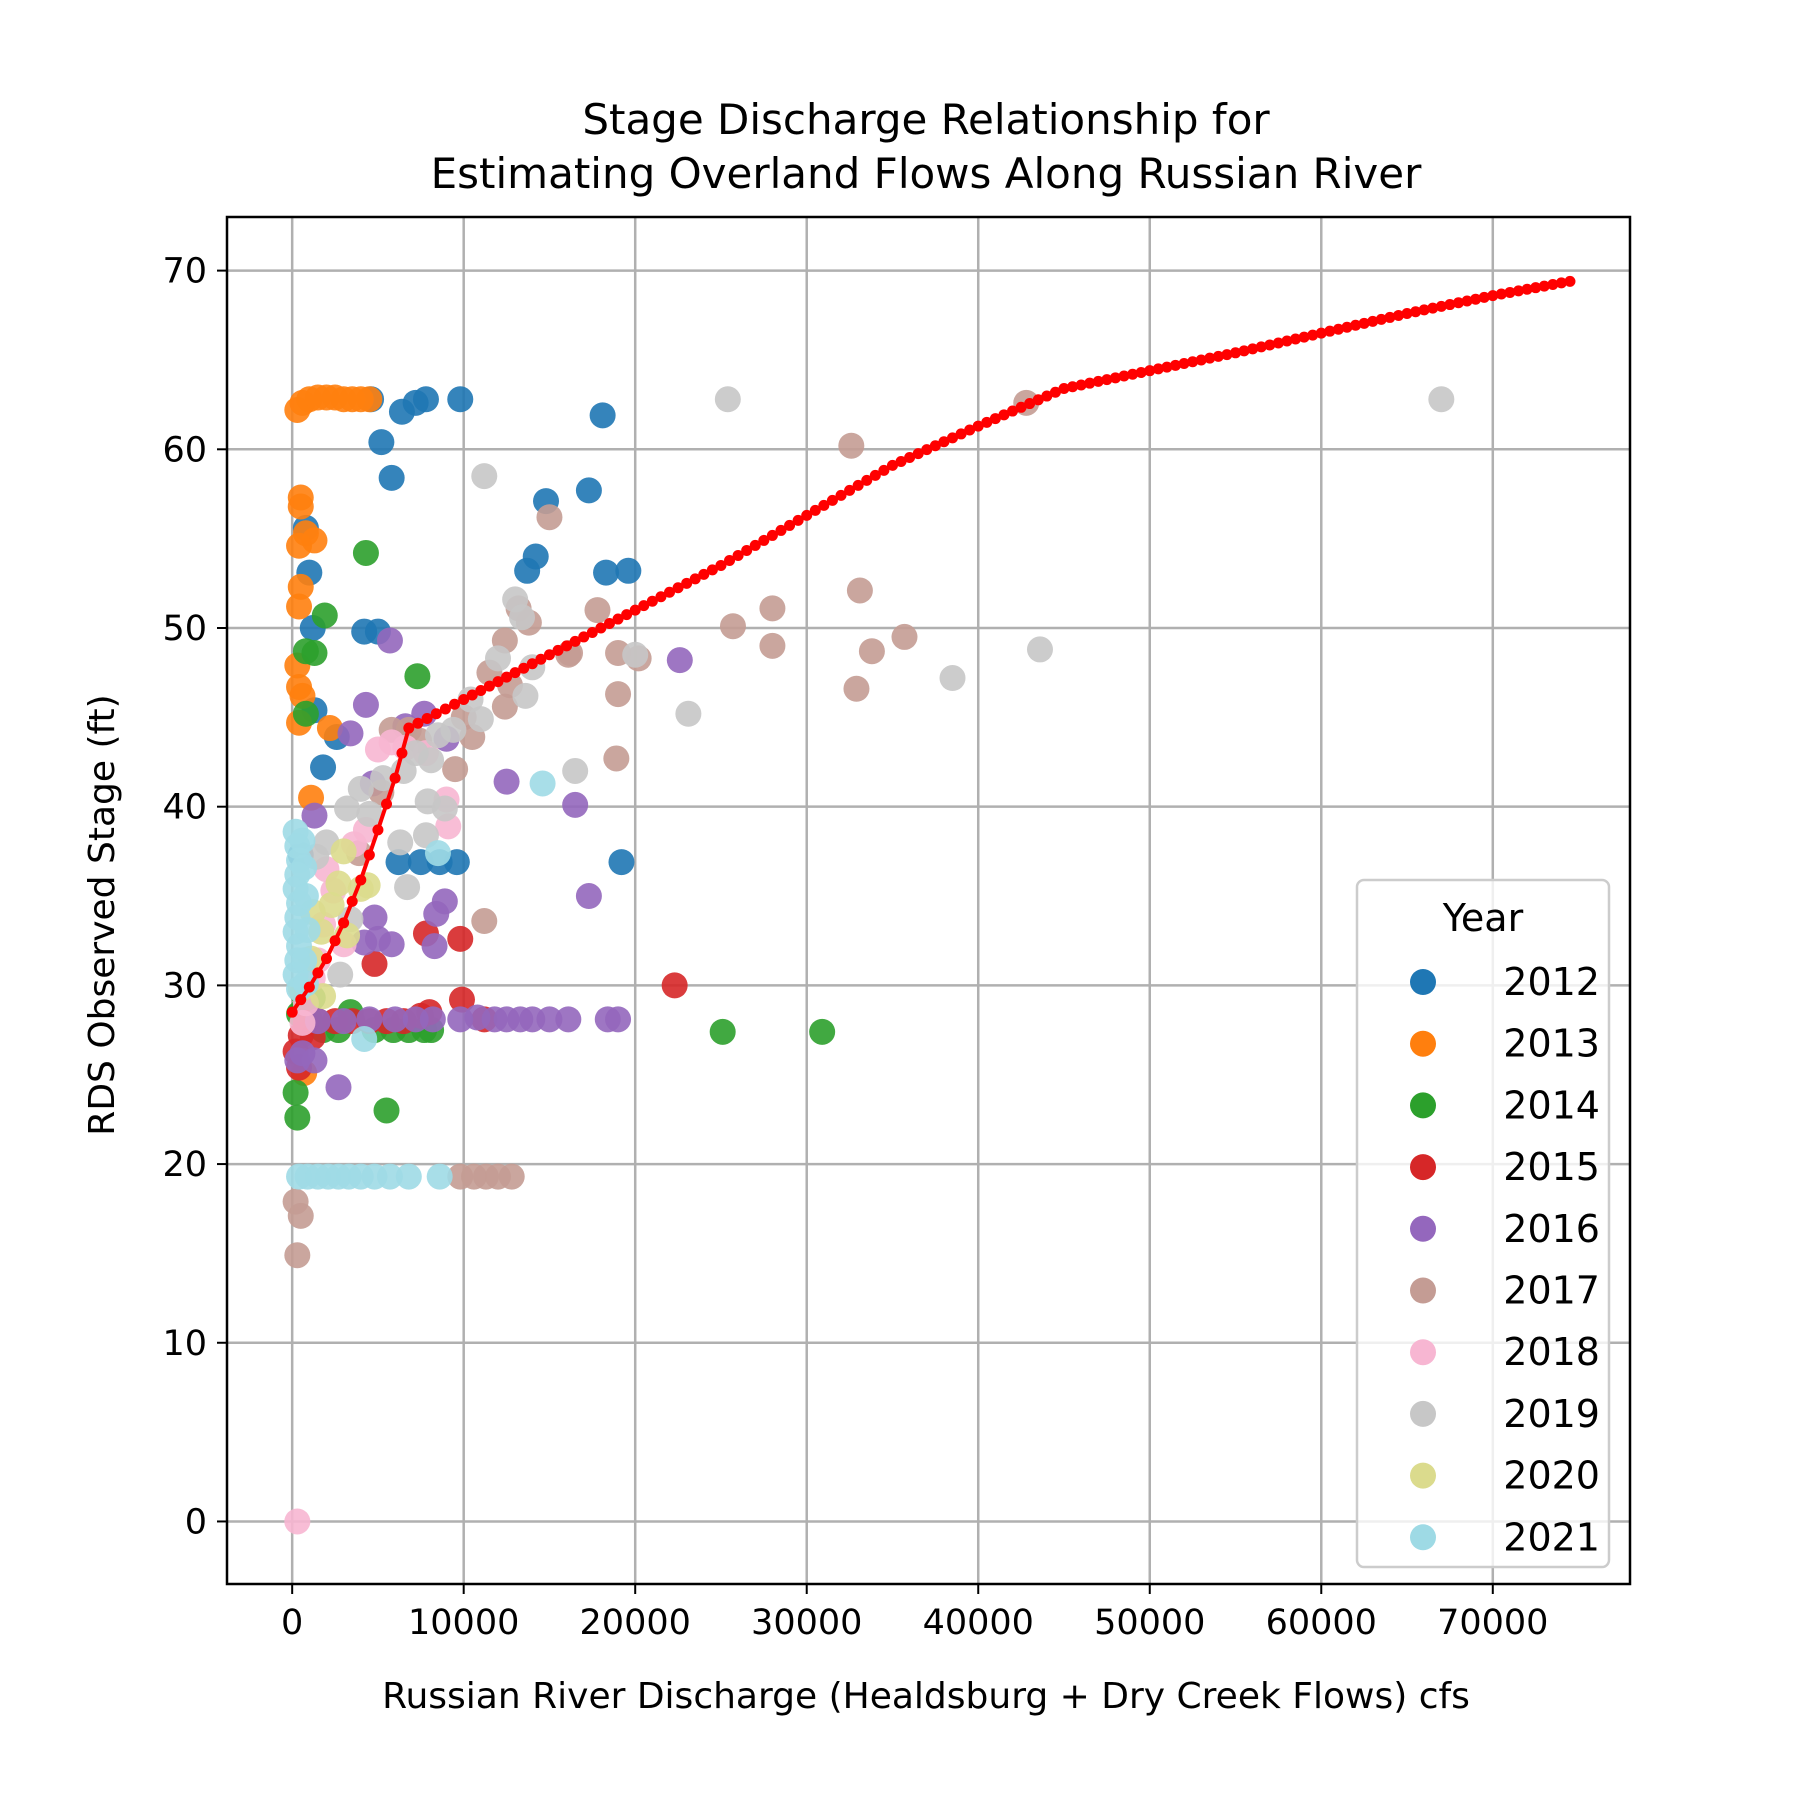  What do you see at coordinates (1551, 1291) in the screenshot?
I see `legend-label: 2017` at bounding box center [1551, 1291].